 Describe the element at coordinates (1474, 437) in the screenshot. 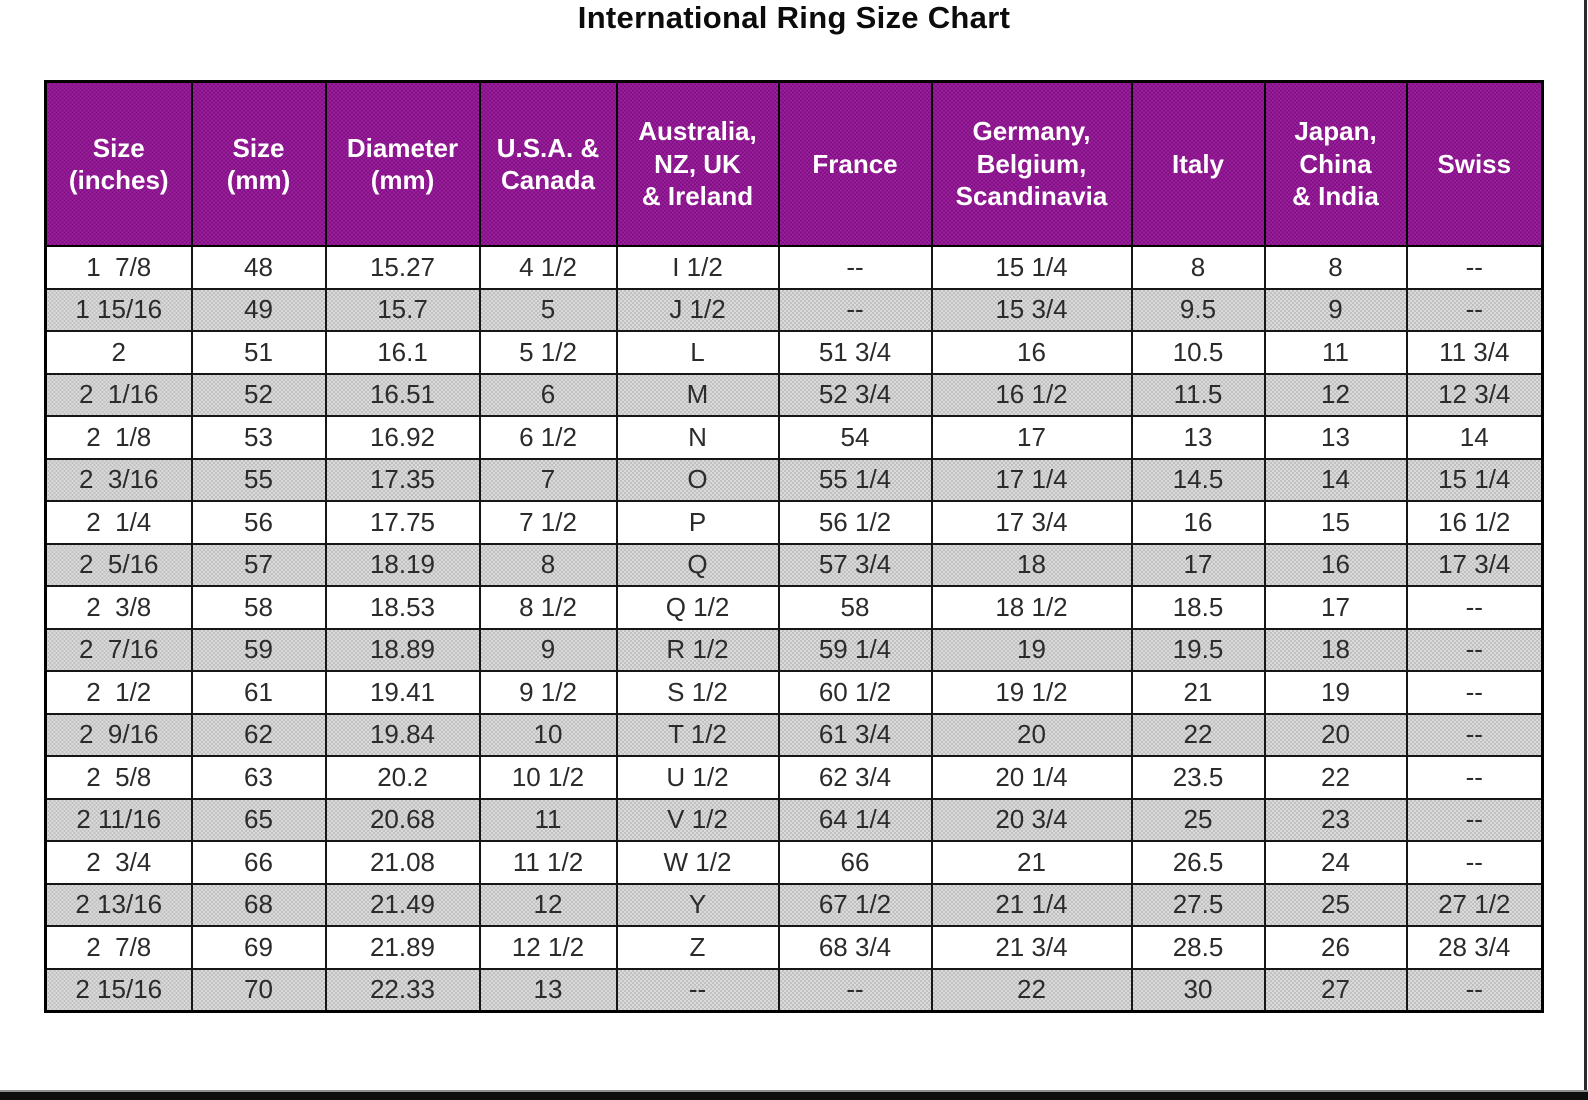

I see `table-cell-swiss: 14` at that location.